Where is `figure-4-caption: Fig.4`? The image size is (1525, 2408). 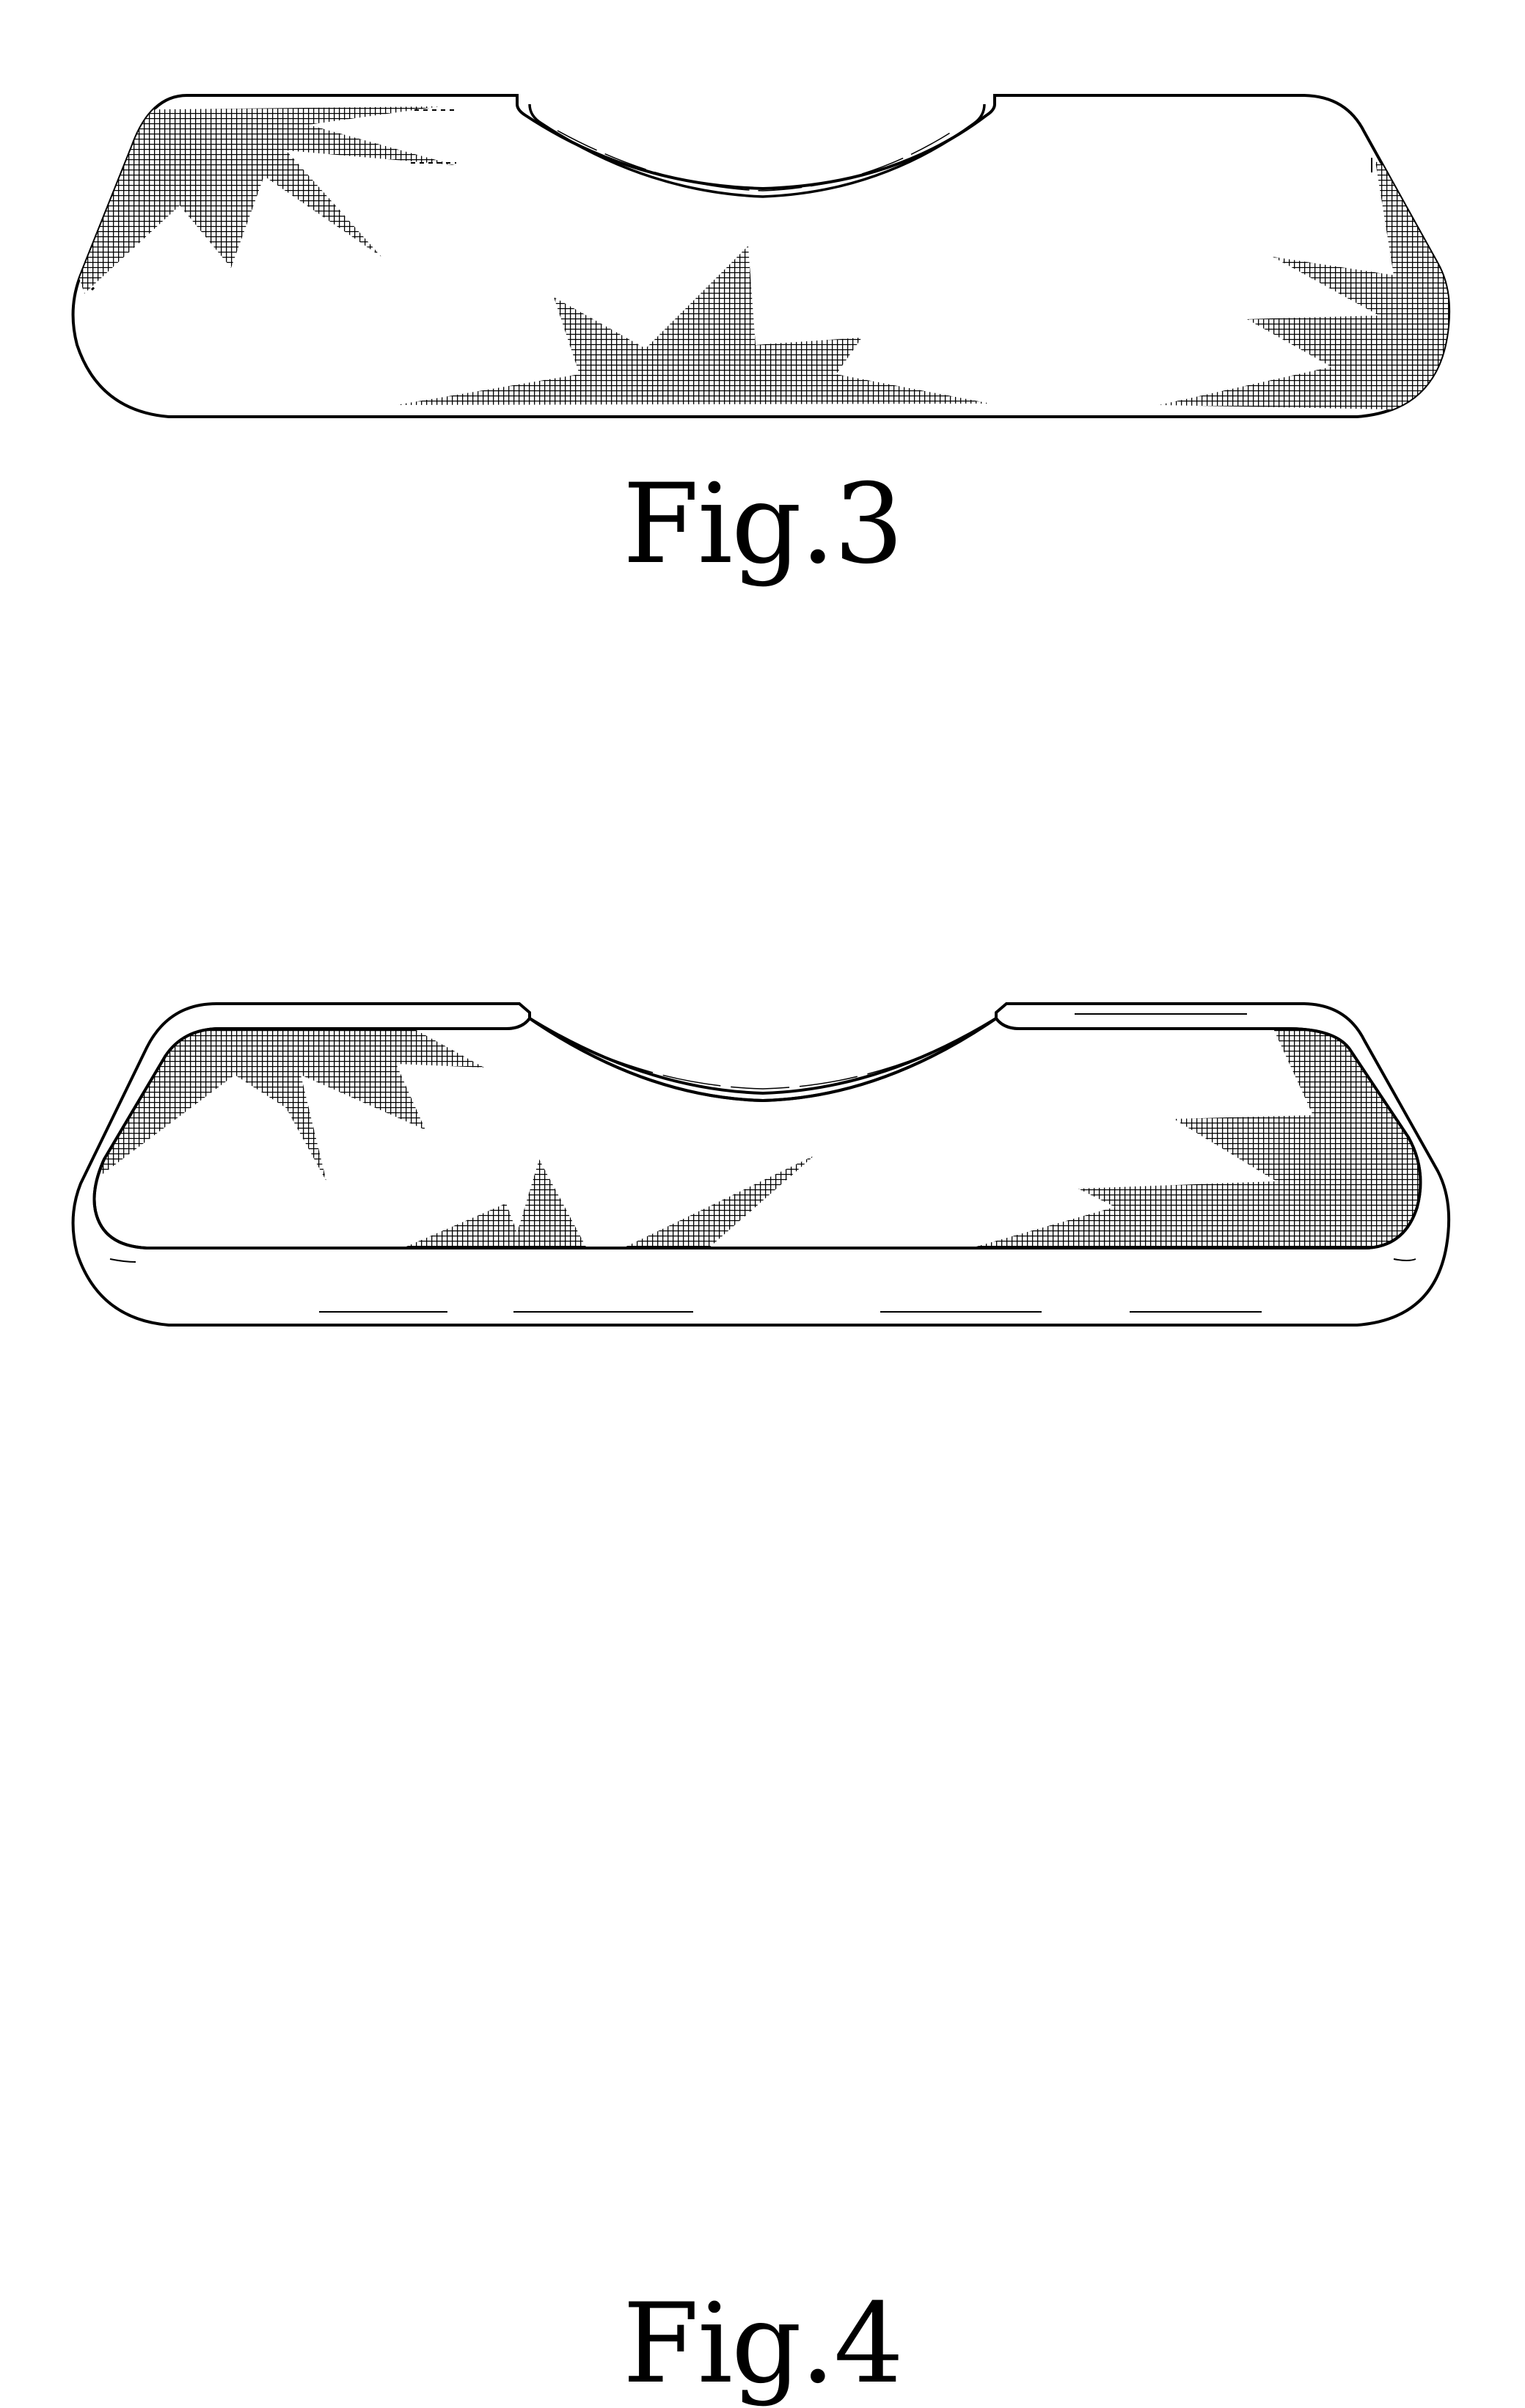
figure-4-caption: Fig.4 is located at coordinates (763, 2344).